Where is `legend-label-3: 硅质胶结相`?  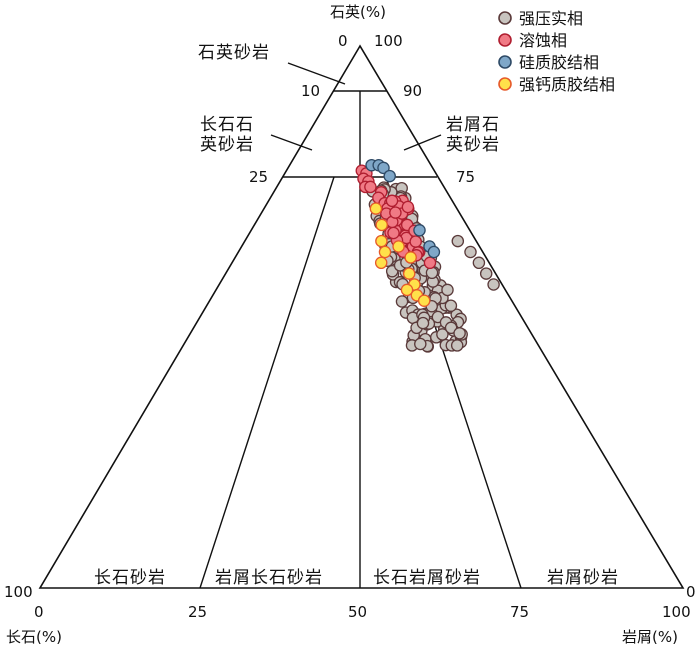
legend-label-3: 硅质胶结相 is located at coordinates (559, 62).